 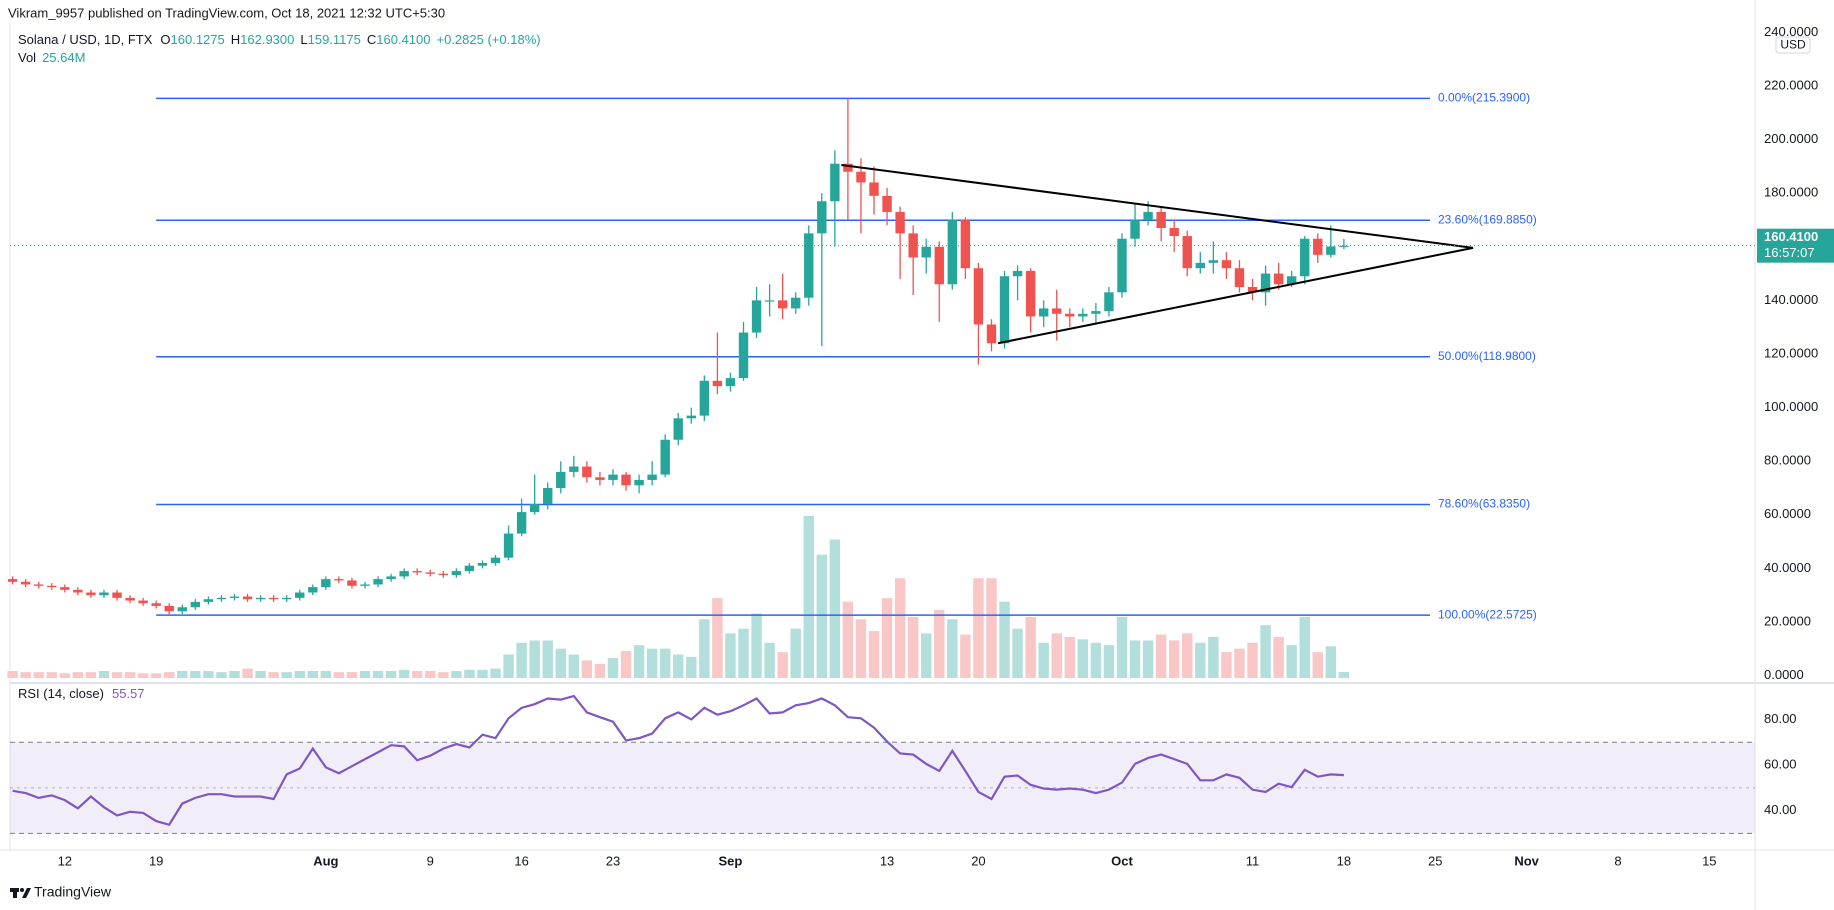 What do you see at coordinates (1122, 860) in the screenshot?
I see `x-tick-label: Oct` at bounding box center [1122, 860].